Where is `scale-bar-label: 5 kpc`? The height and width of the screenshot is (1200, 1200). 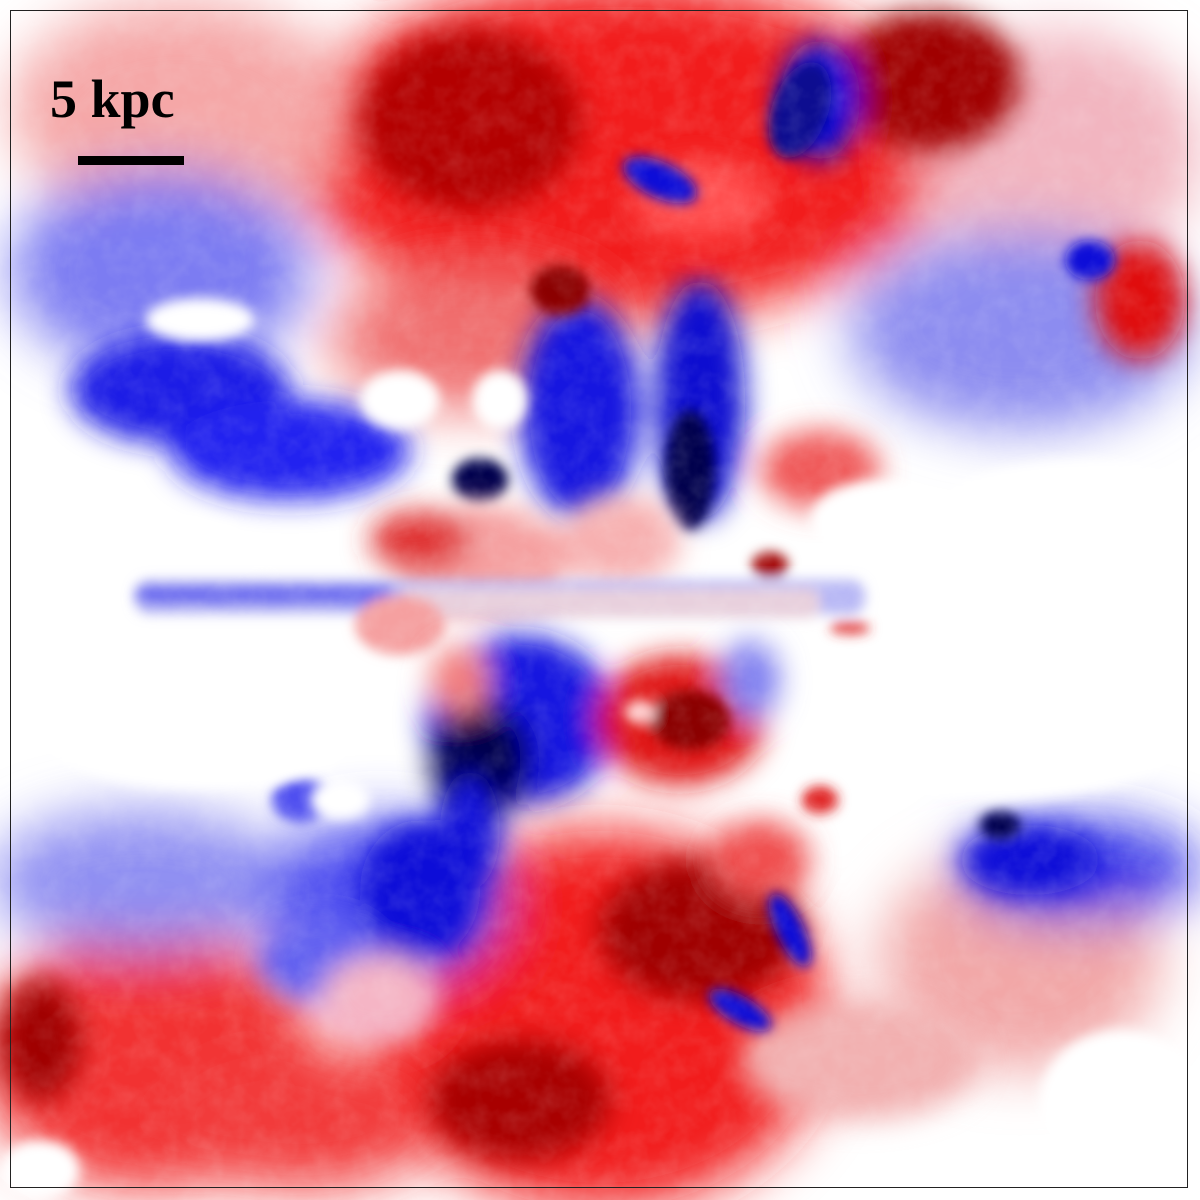
scale-bar-label: 5 kpc is located at coordinates (112, 99).